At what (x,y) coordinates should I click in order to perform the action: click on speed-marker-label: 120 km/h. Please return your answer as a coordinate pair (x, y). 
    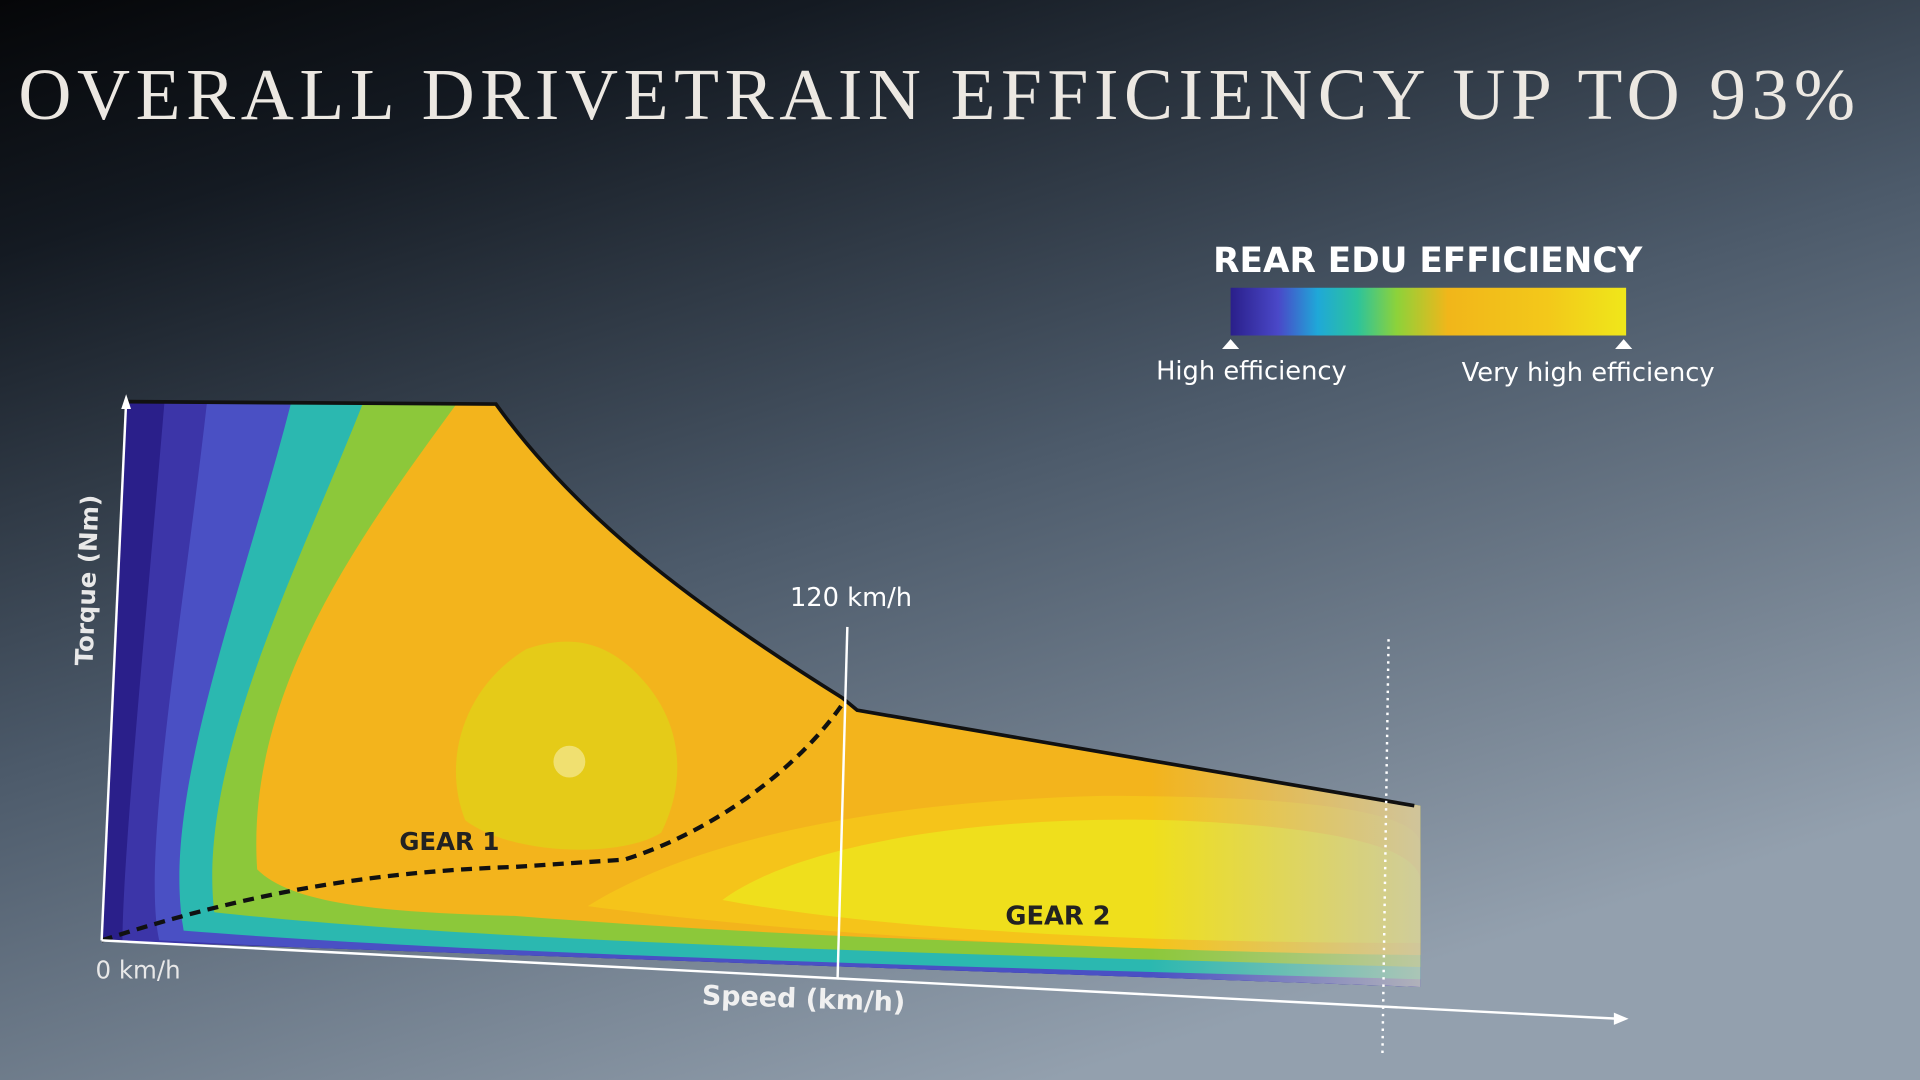
    Looking at the image, I should click on (851, 598).